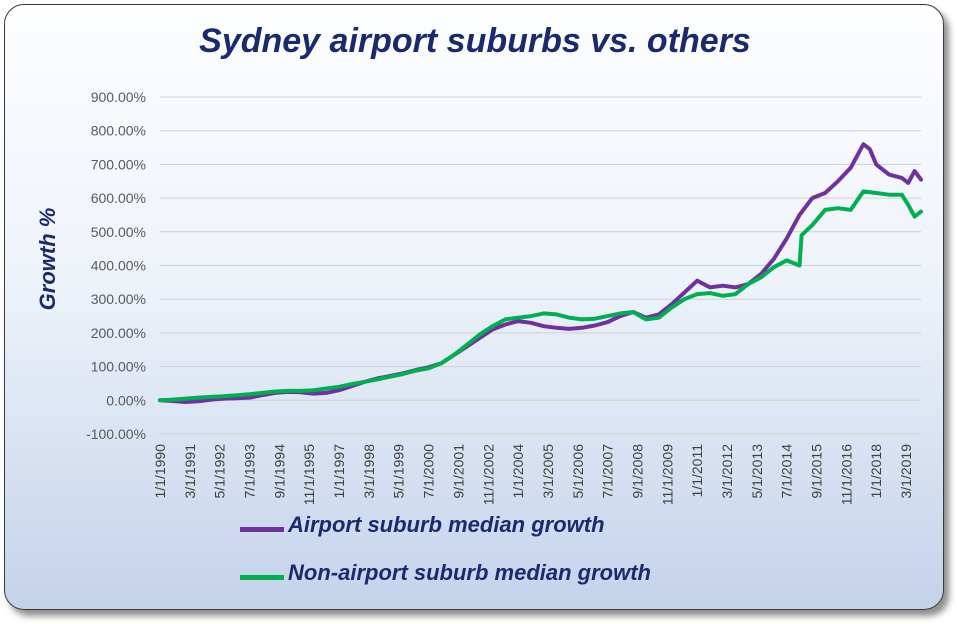 Image resolution: width=957 pixels, height=624 pixels. I want to click on y-tick-label: 700.00%, so click(118, 164).